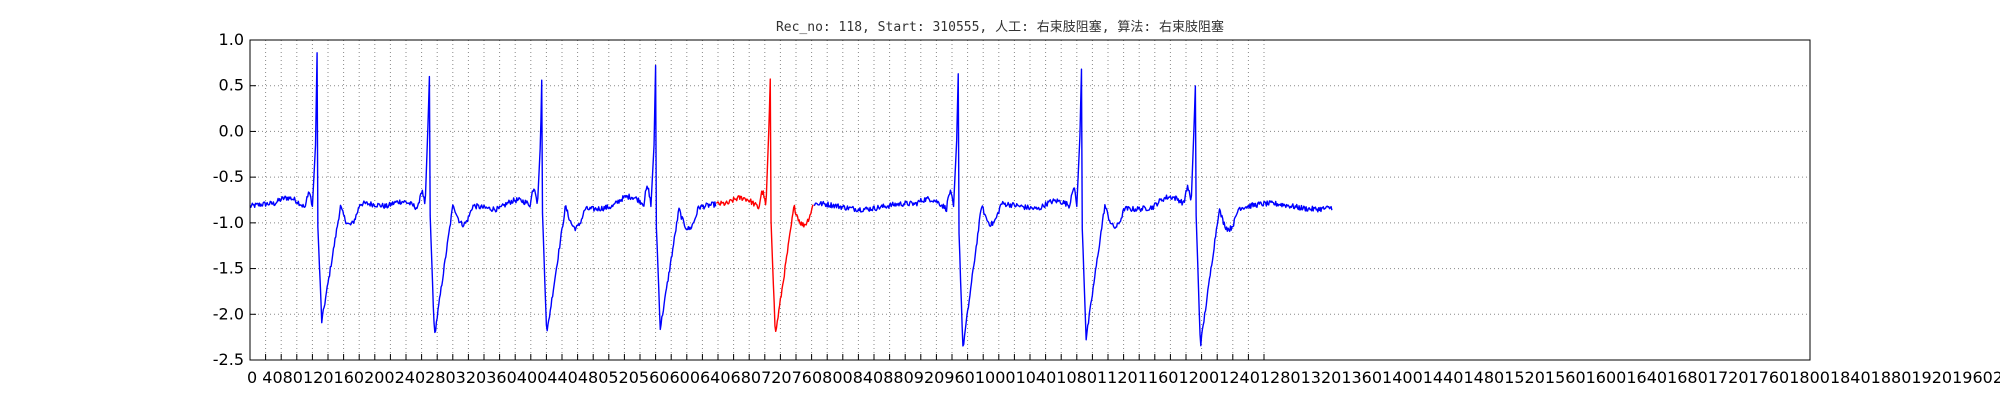 The height and width of the screenshot is (400, 2000). I want to click on y-tick-label: 1.0, so click(231, 39).